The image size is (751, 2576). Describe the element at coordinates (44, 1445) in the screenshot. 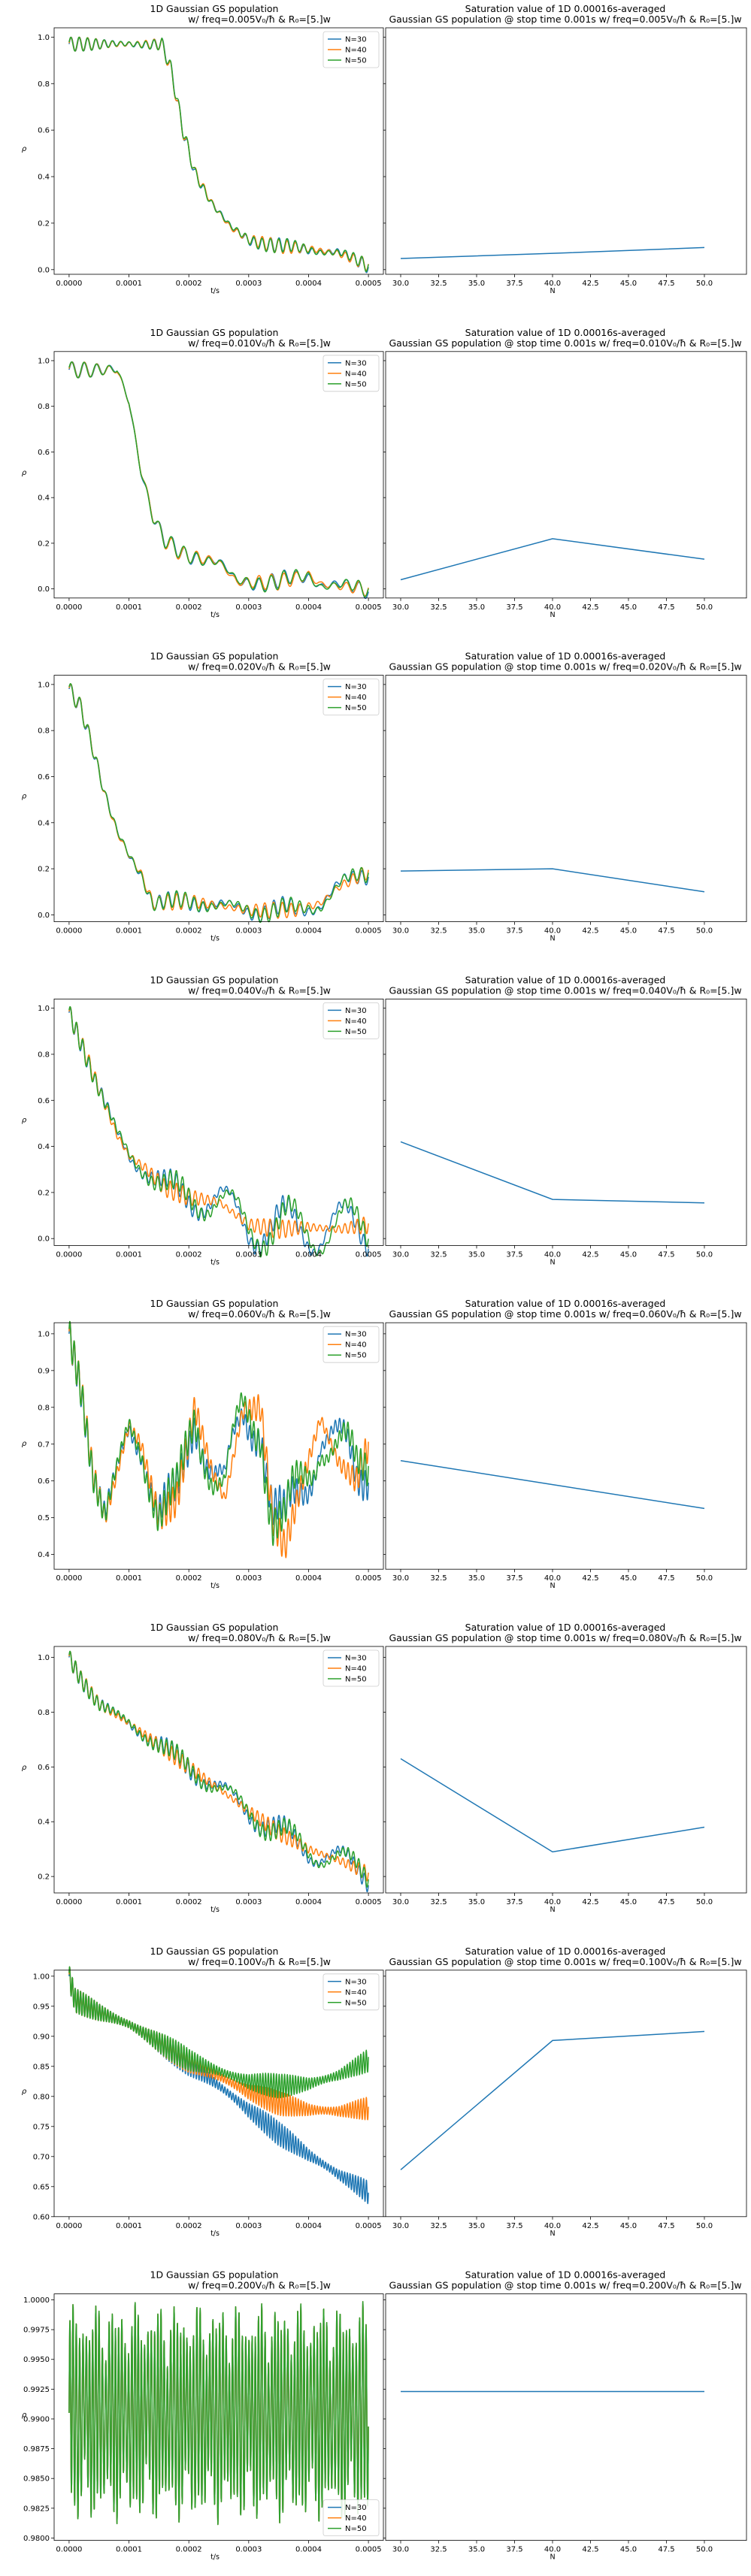

I see `y-tick-label: 0.7` at that location.